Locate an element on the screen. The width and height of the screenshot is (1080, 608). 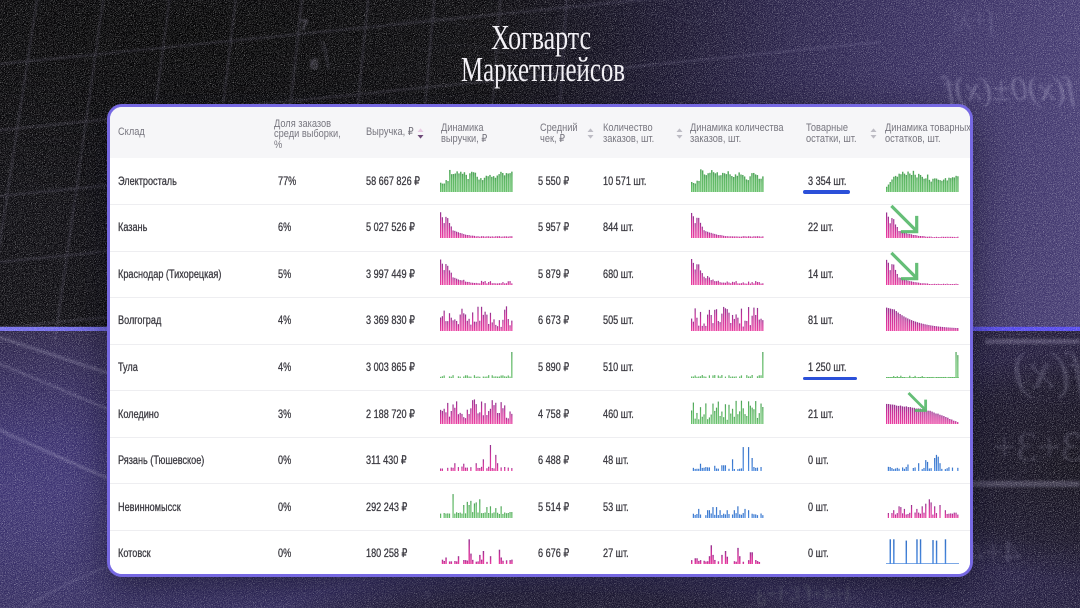
svg-text: Маркетплейсов is located at coordinates (543, 70).